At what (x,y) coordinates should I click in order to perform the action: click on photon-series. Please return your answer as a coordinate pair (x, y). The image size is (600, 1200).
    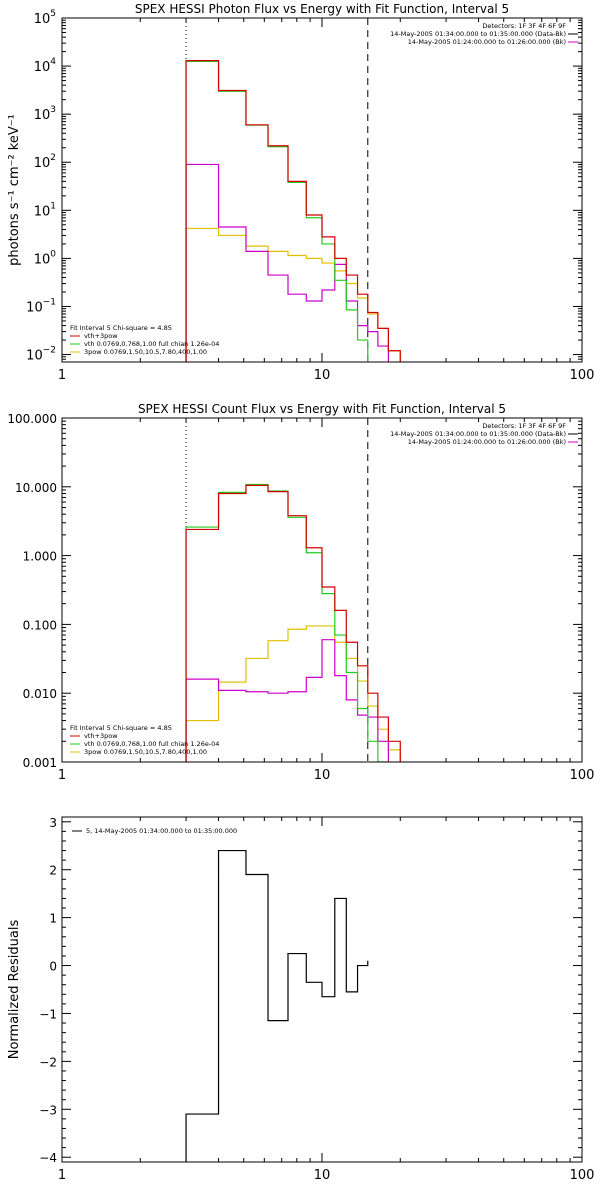
    Looking at the image, I should click on (293, 211).